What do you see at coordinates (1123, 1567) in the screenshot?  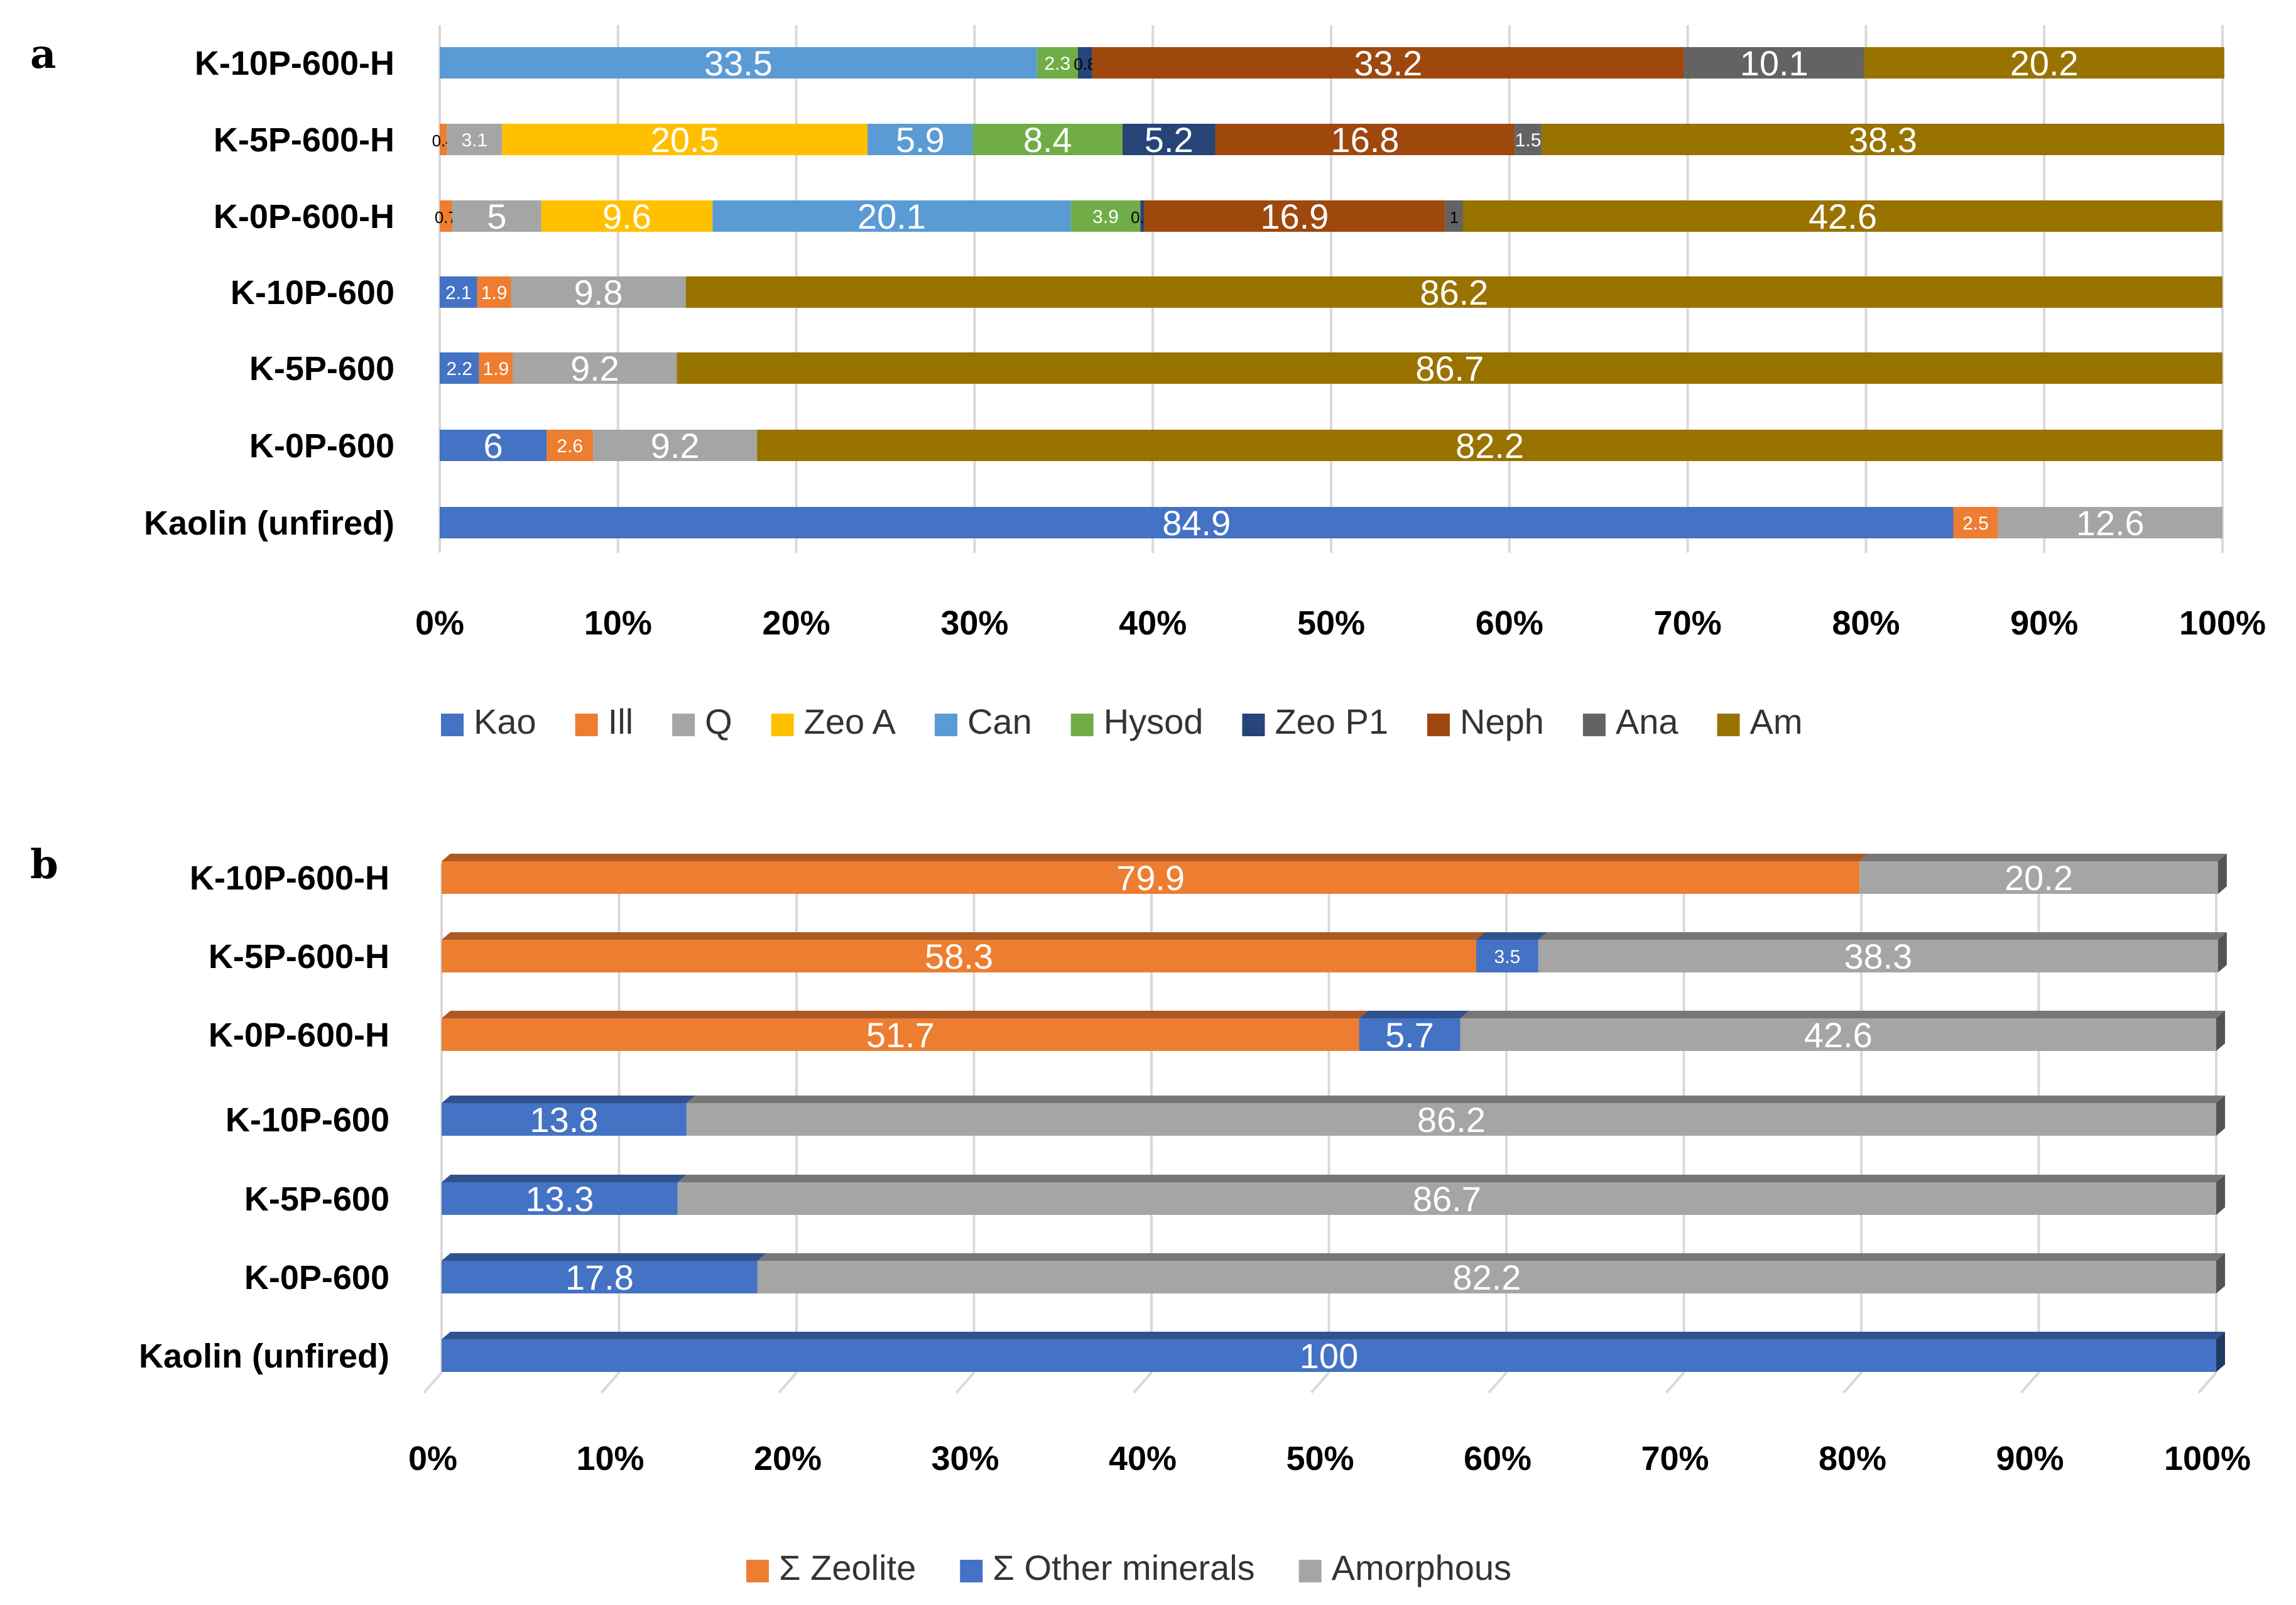 I see `legend-label: Σ Other minerals` at bounding box center [1123, 1567].